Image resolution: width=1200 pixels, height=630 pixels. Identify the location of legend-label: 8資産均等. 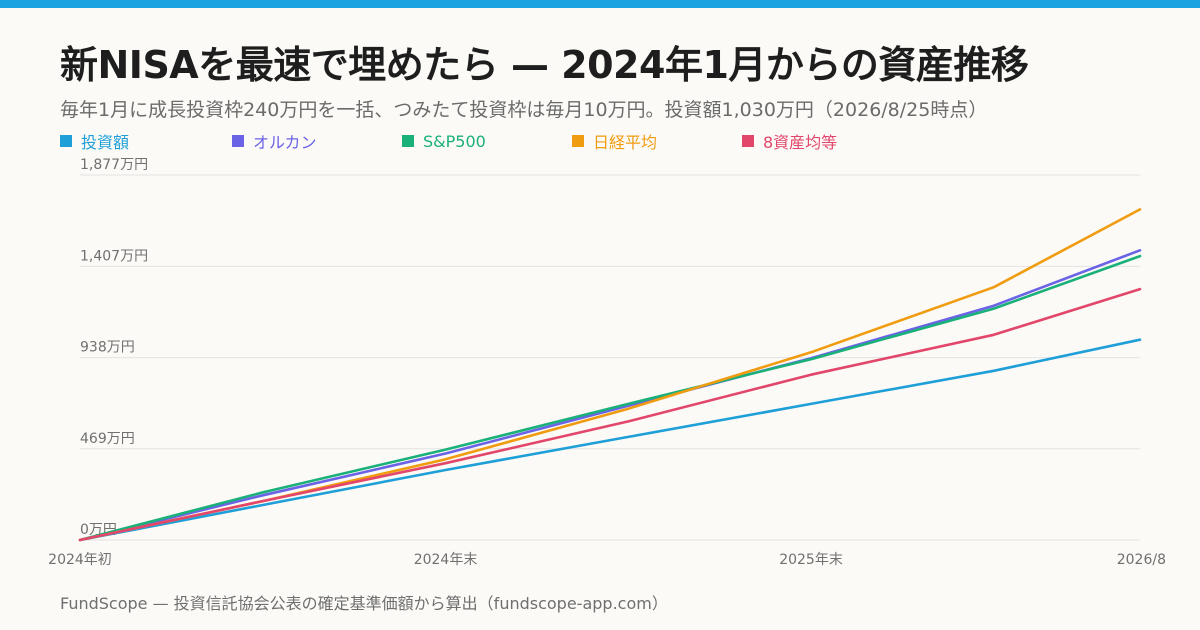
(800, 142).